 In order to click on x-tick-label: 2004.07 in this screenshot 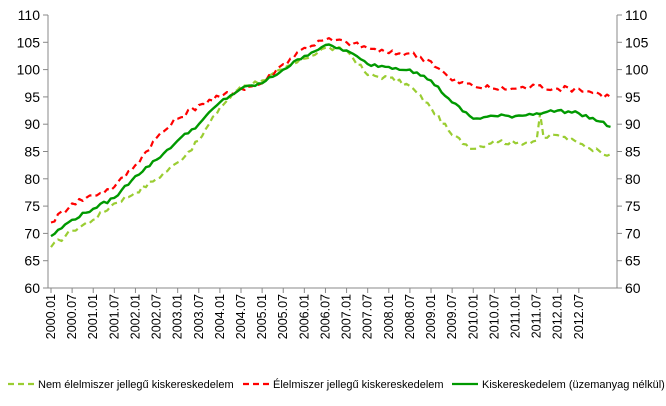, I will do `click(241, 316)`.